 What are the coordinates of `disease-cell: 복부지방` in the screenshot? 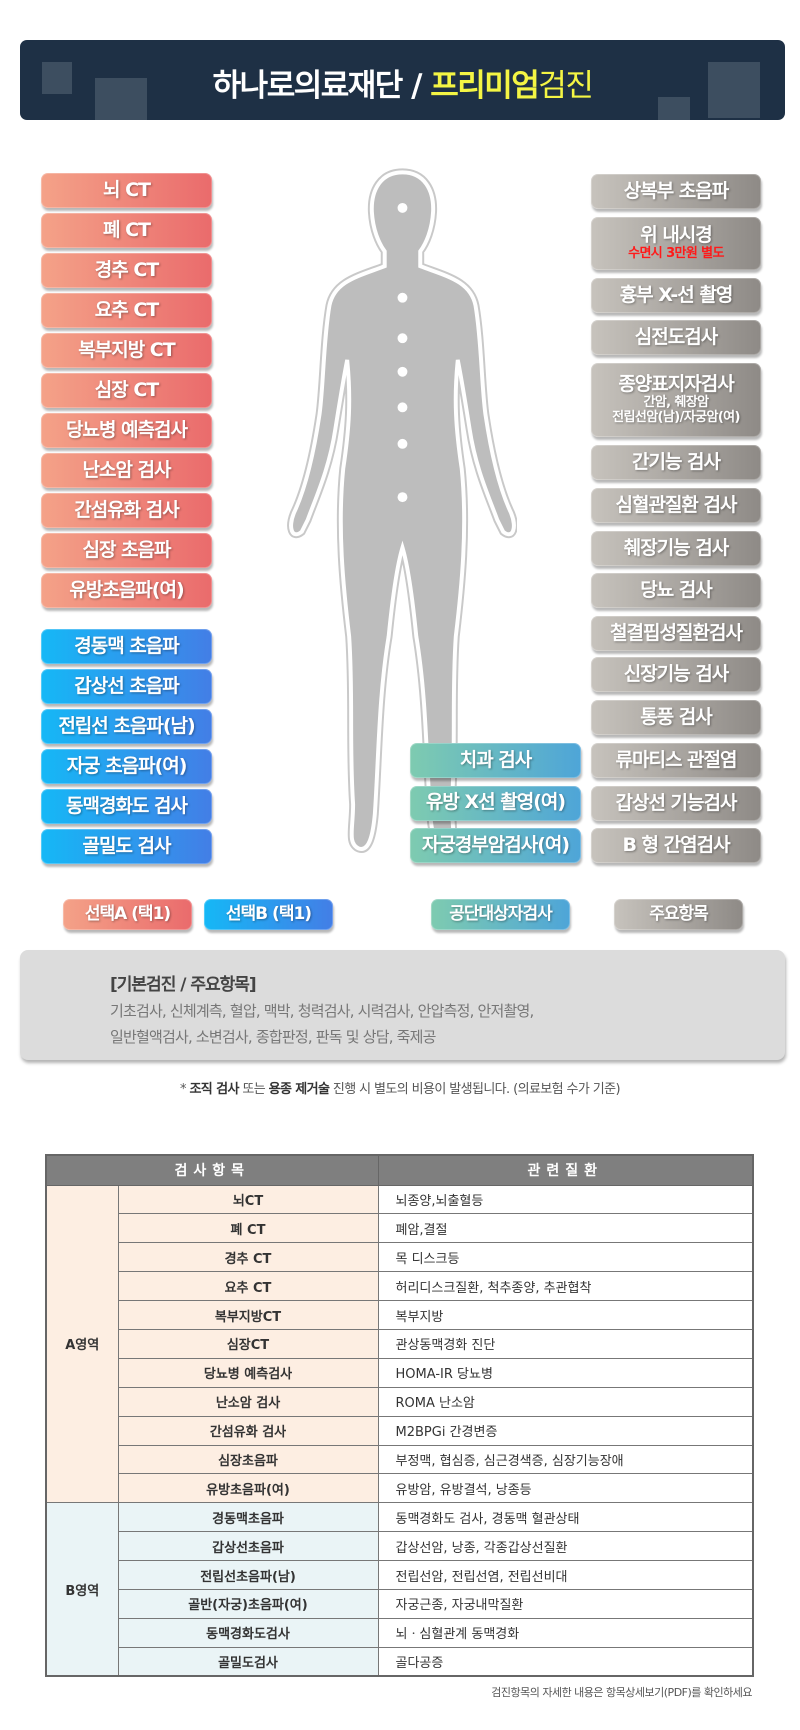 It's located at (565, 1315).